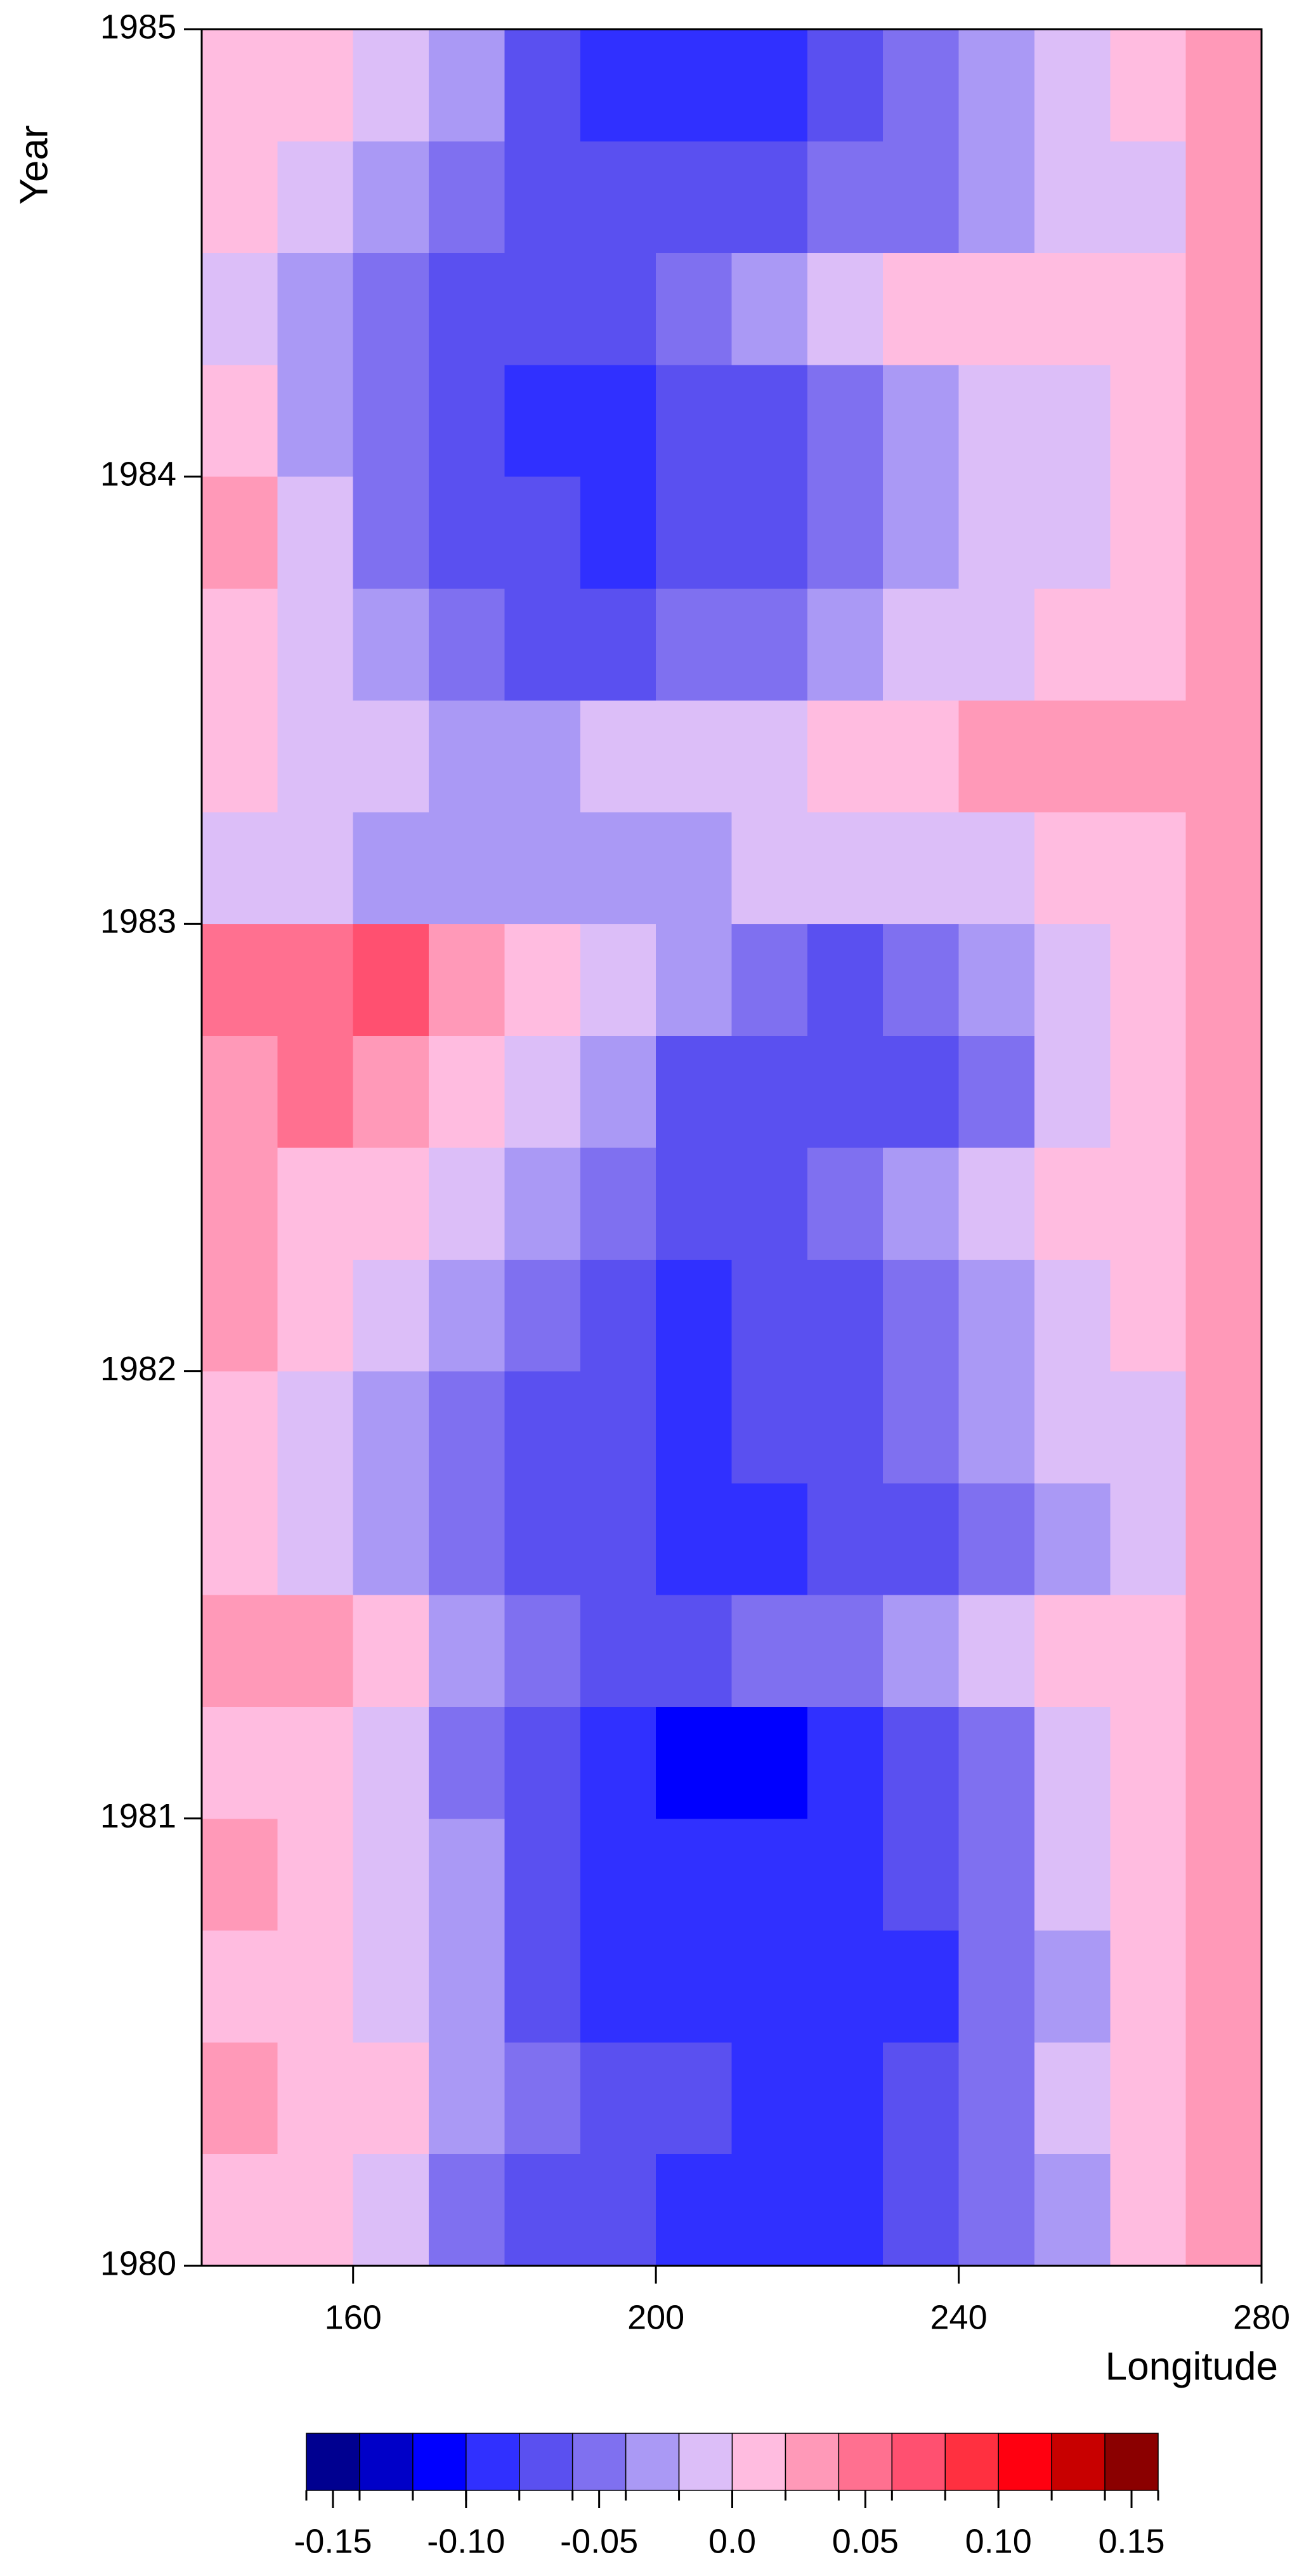 This screenshot has height=2576, width=1311. Describe the element at coordinates (1131, 2541) in the screenshot. I see `colorbar-tick-label: 0.15` at that location.